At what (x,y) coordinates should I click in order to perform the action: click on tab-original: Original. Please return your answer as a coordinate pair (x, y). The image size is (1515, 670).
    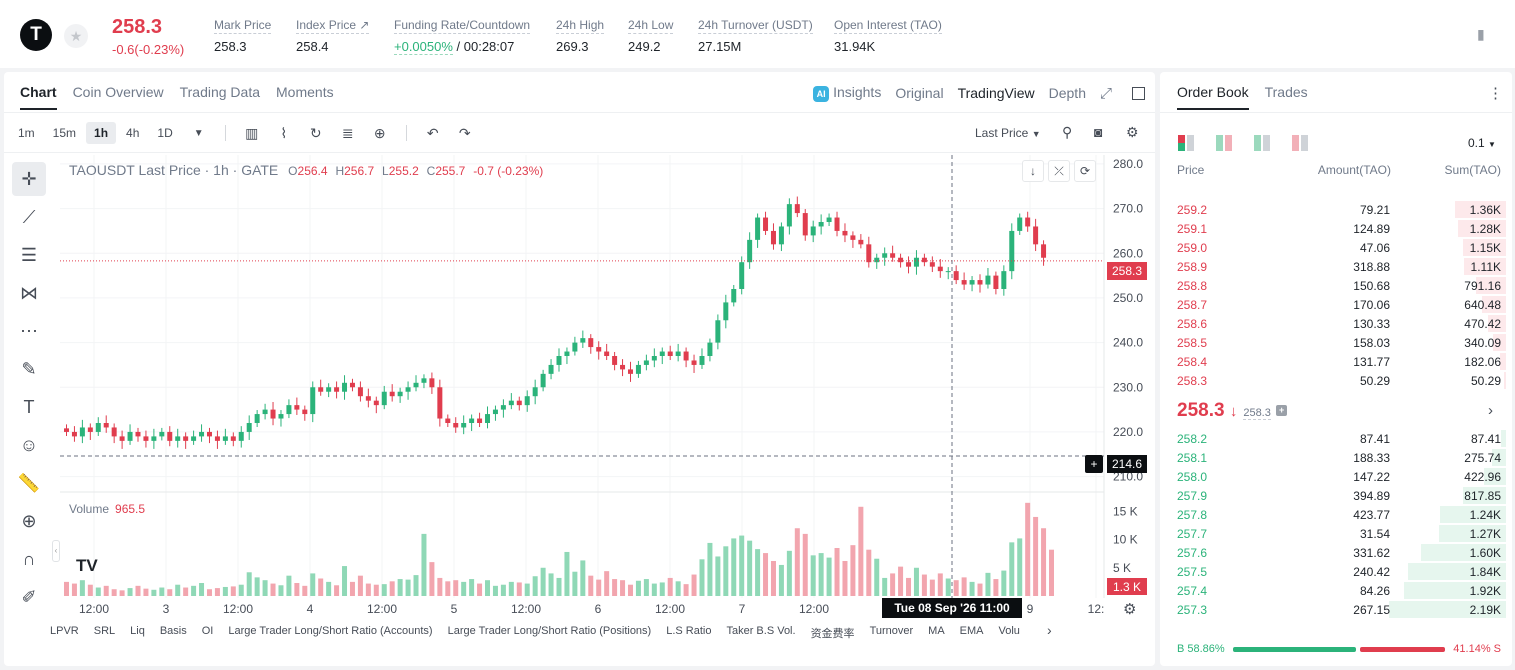
    Looking at the image, I should click on (919, 93).